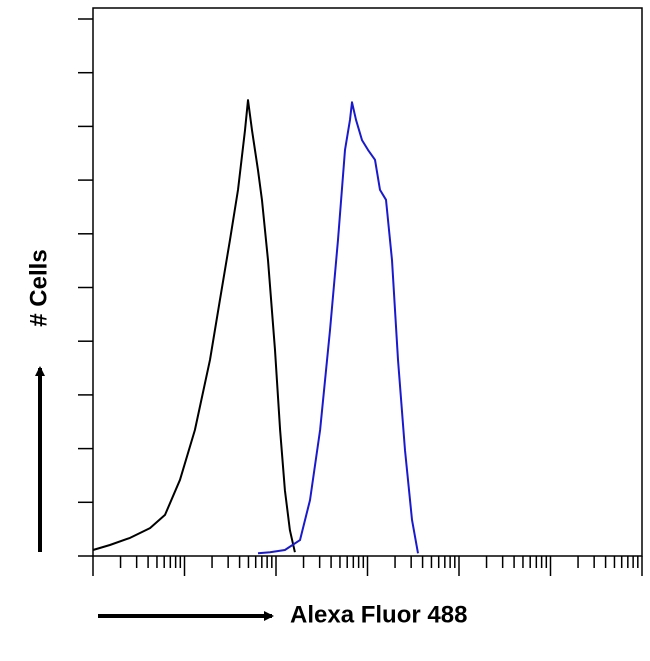 The width and height of the screenshot is (650, 661). I want to click on x-axis-label: Alexa Fluor 488, so click(378, 614).